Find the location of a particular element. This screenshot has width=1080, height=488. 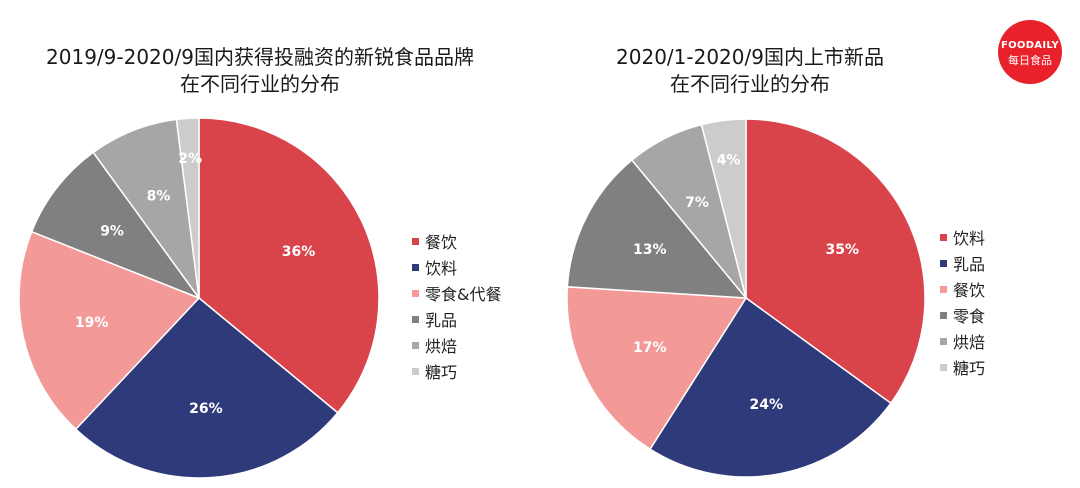

legend-item-1-3: 零食 is located at coordinates (962, 317).